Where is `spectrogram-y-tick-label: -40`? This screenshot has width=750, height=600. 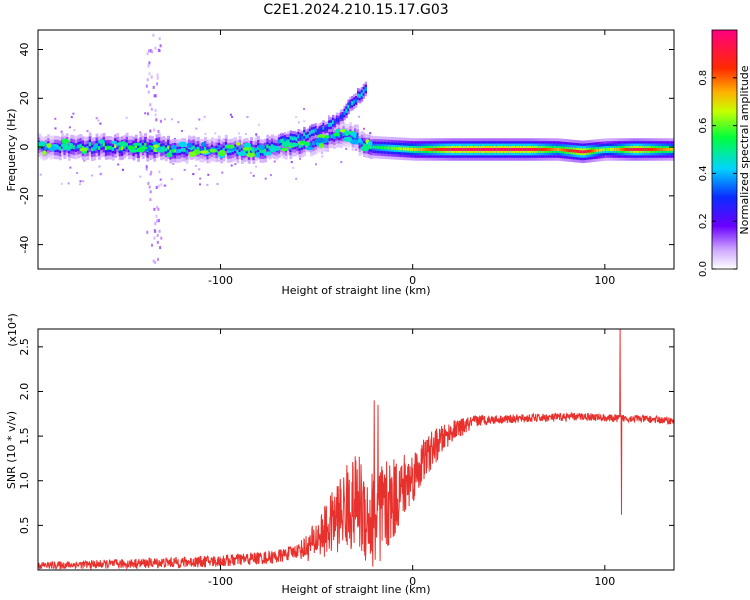 spectrogram-y-tick-label: -40 is located at coordinates (24, 245).